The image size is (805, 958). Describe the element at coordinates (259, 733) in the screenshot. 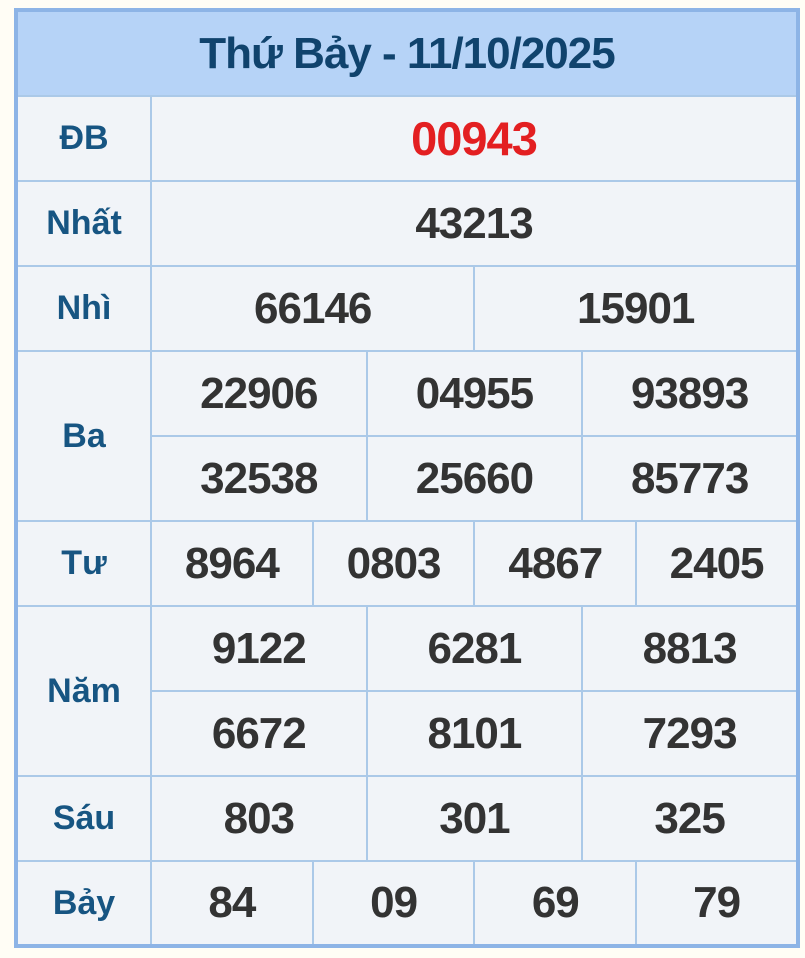

I see `prize-value: 6672` at that location.